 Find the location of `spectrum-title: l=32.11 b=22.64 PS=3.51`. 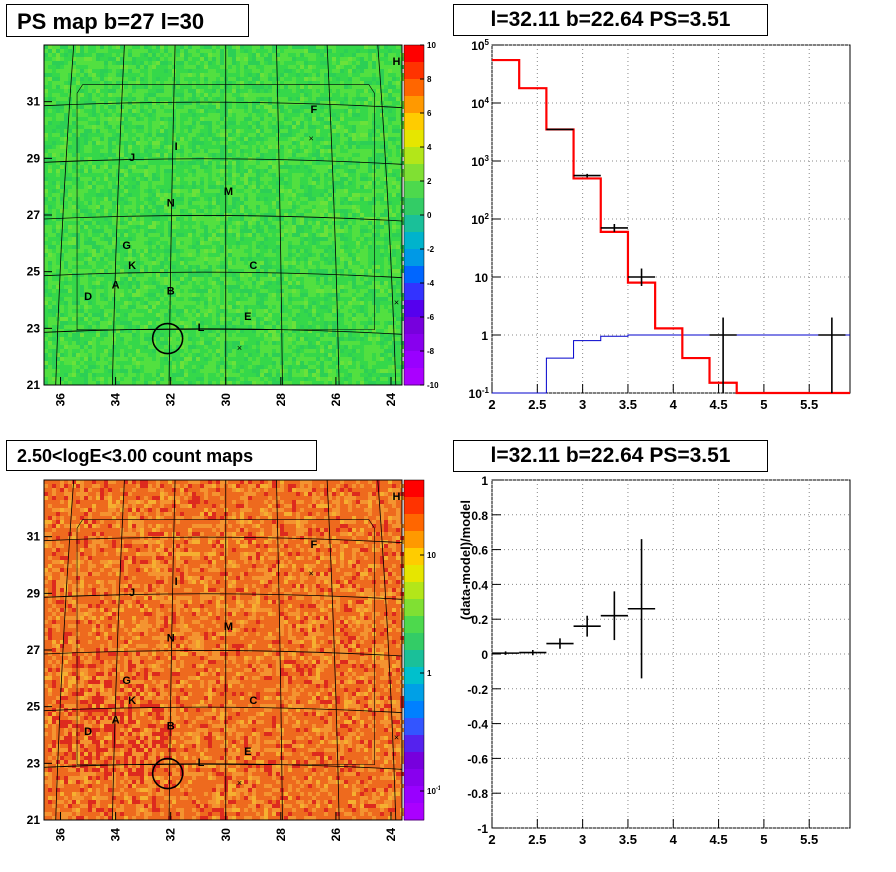

spectrum-title: l=32.11 b=22.64 PS=3.51 is located at coordinates (610, 20).